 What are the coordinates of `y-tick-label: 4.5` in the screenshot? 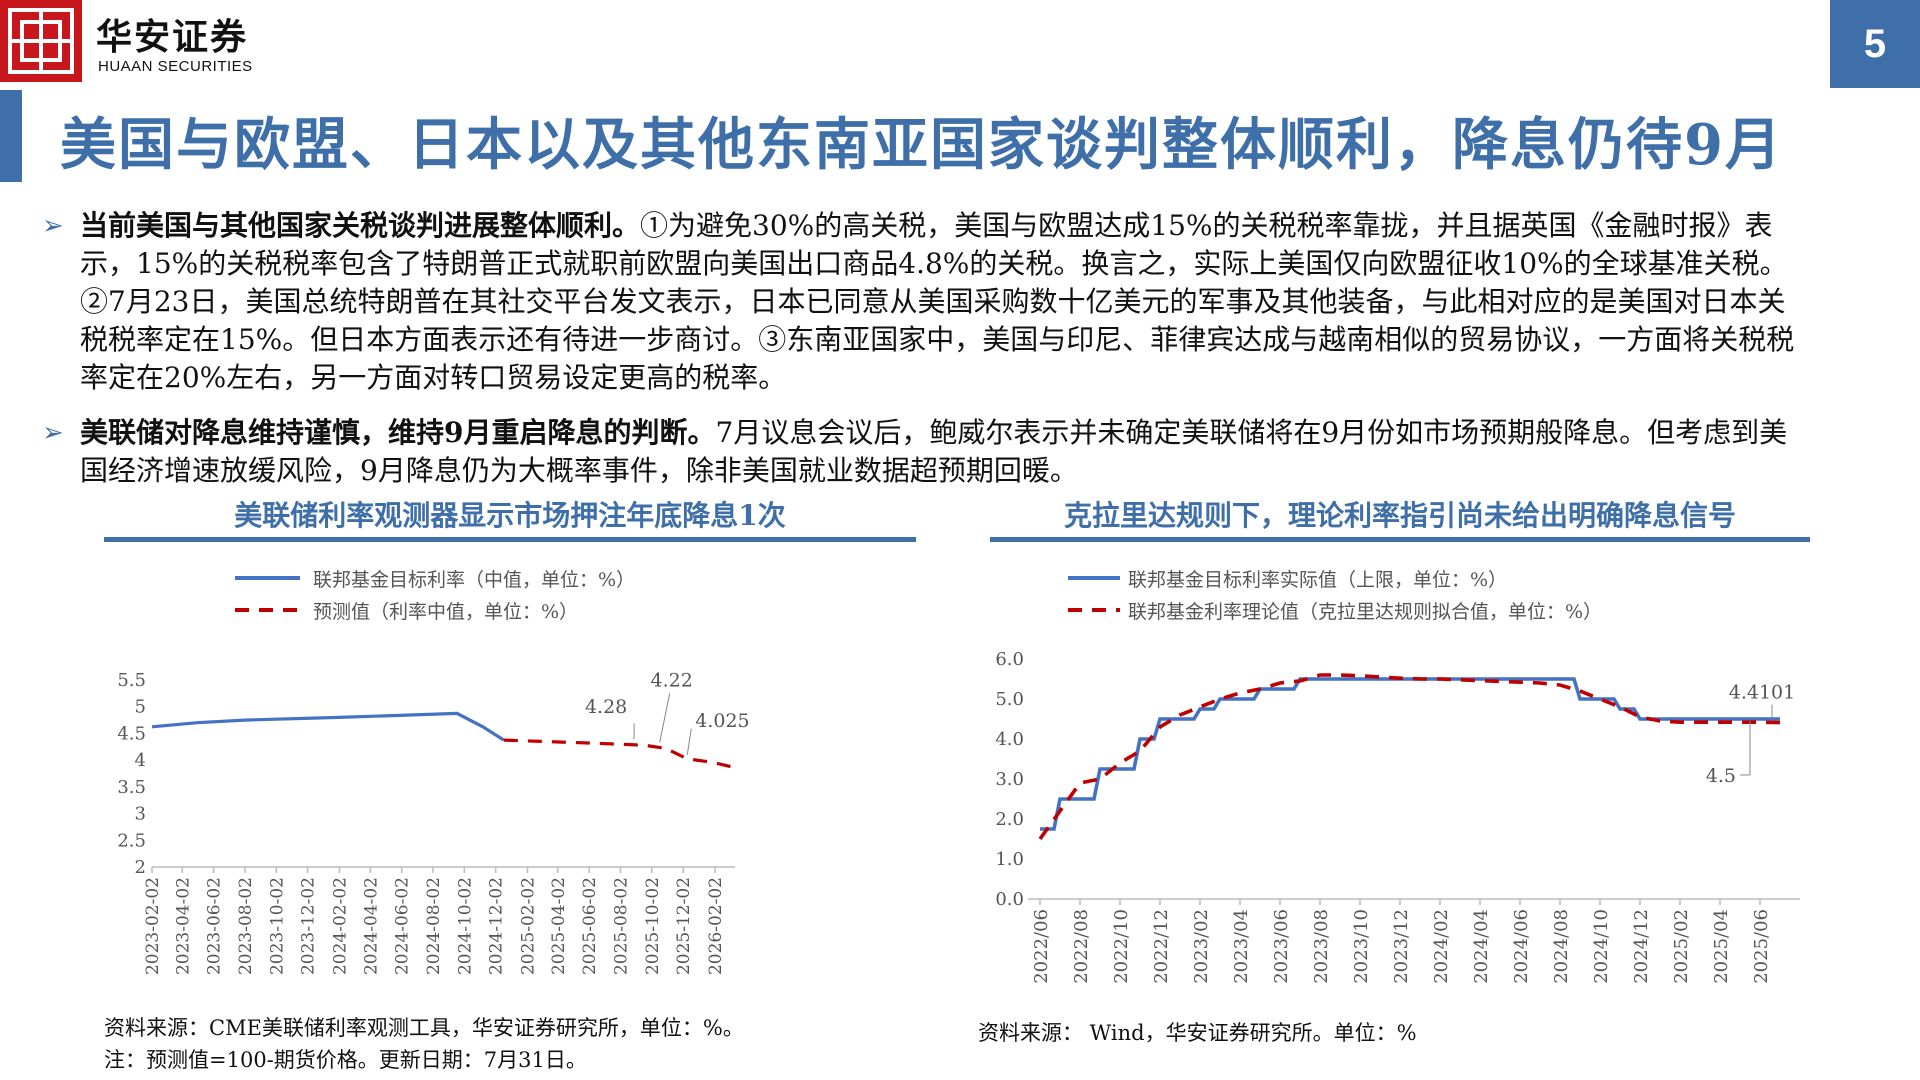 It's located at (131, 733).